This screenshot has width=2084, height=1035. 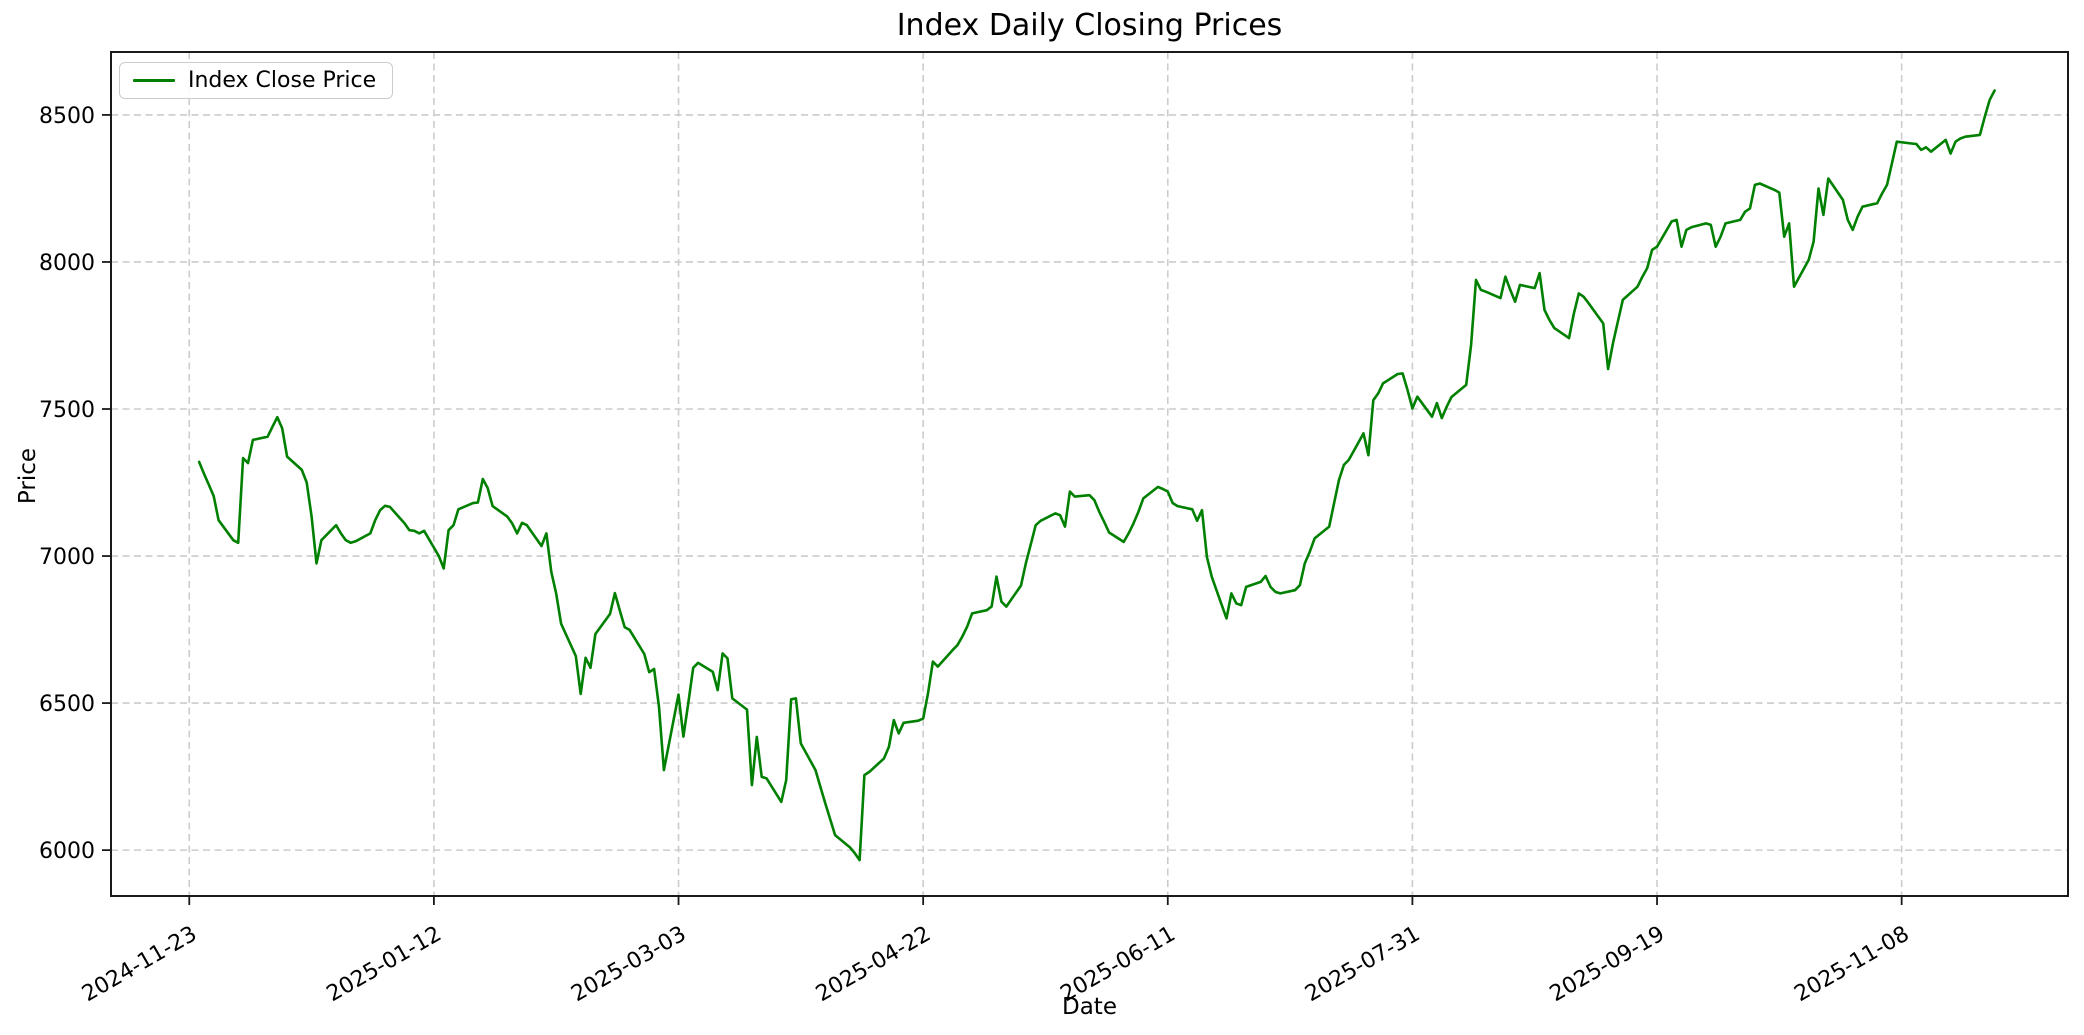 I want to click on y-axis-label: Price, so click(x=28, y=476).